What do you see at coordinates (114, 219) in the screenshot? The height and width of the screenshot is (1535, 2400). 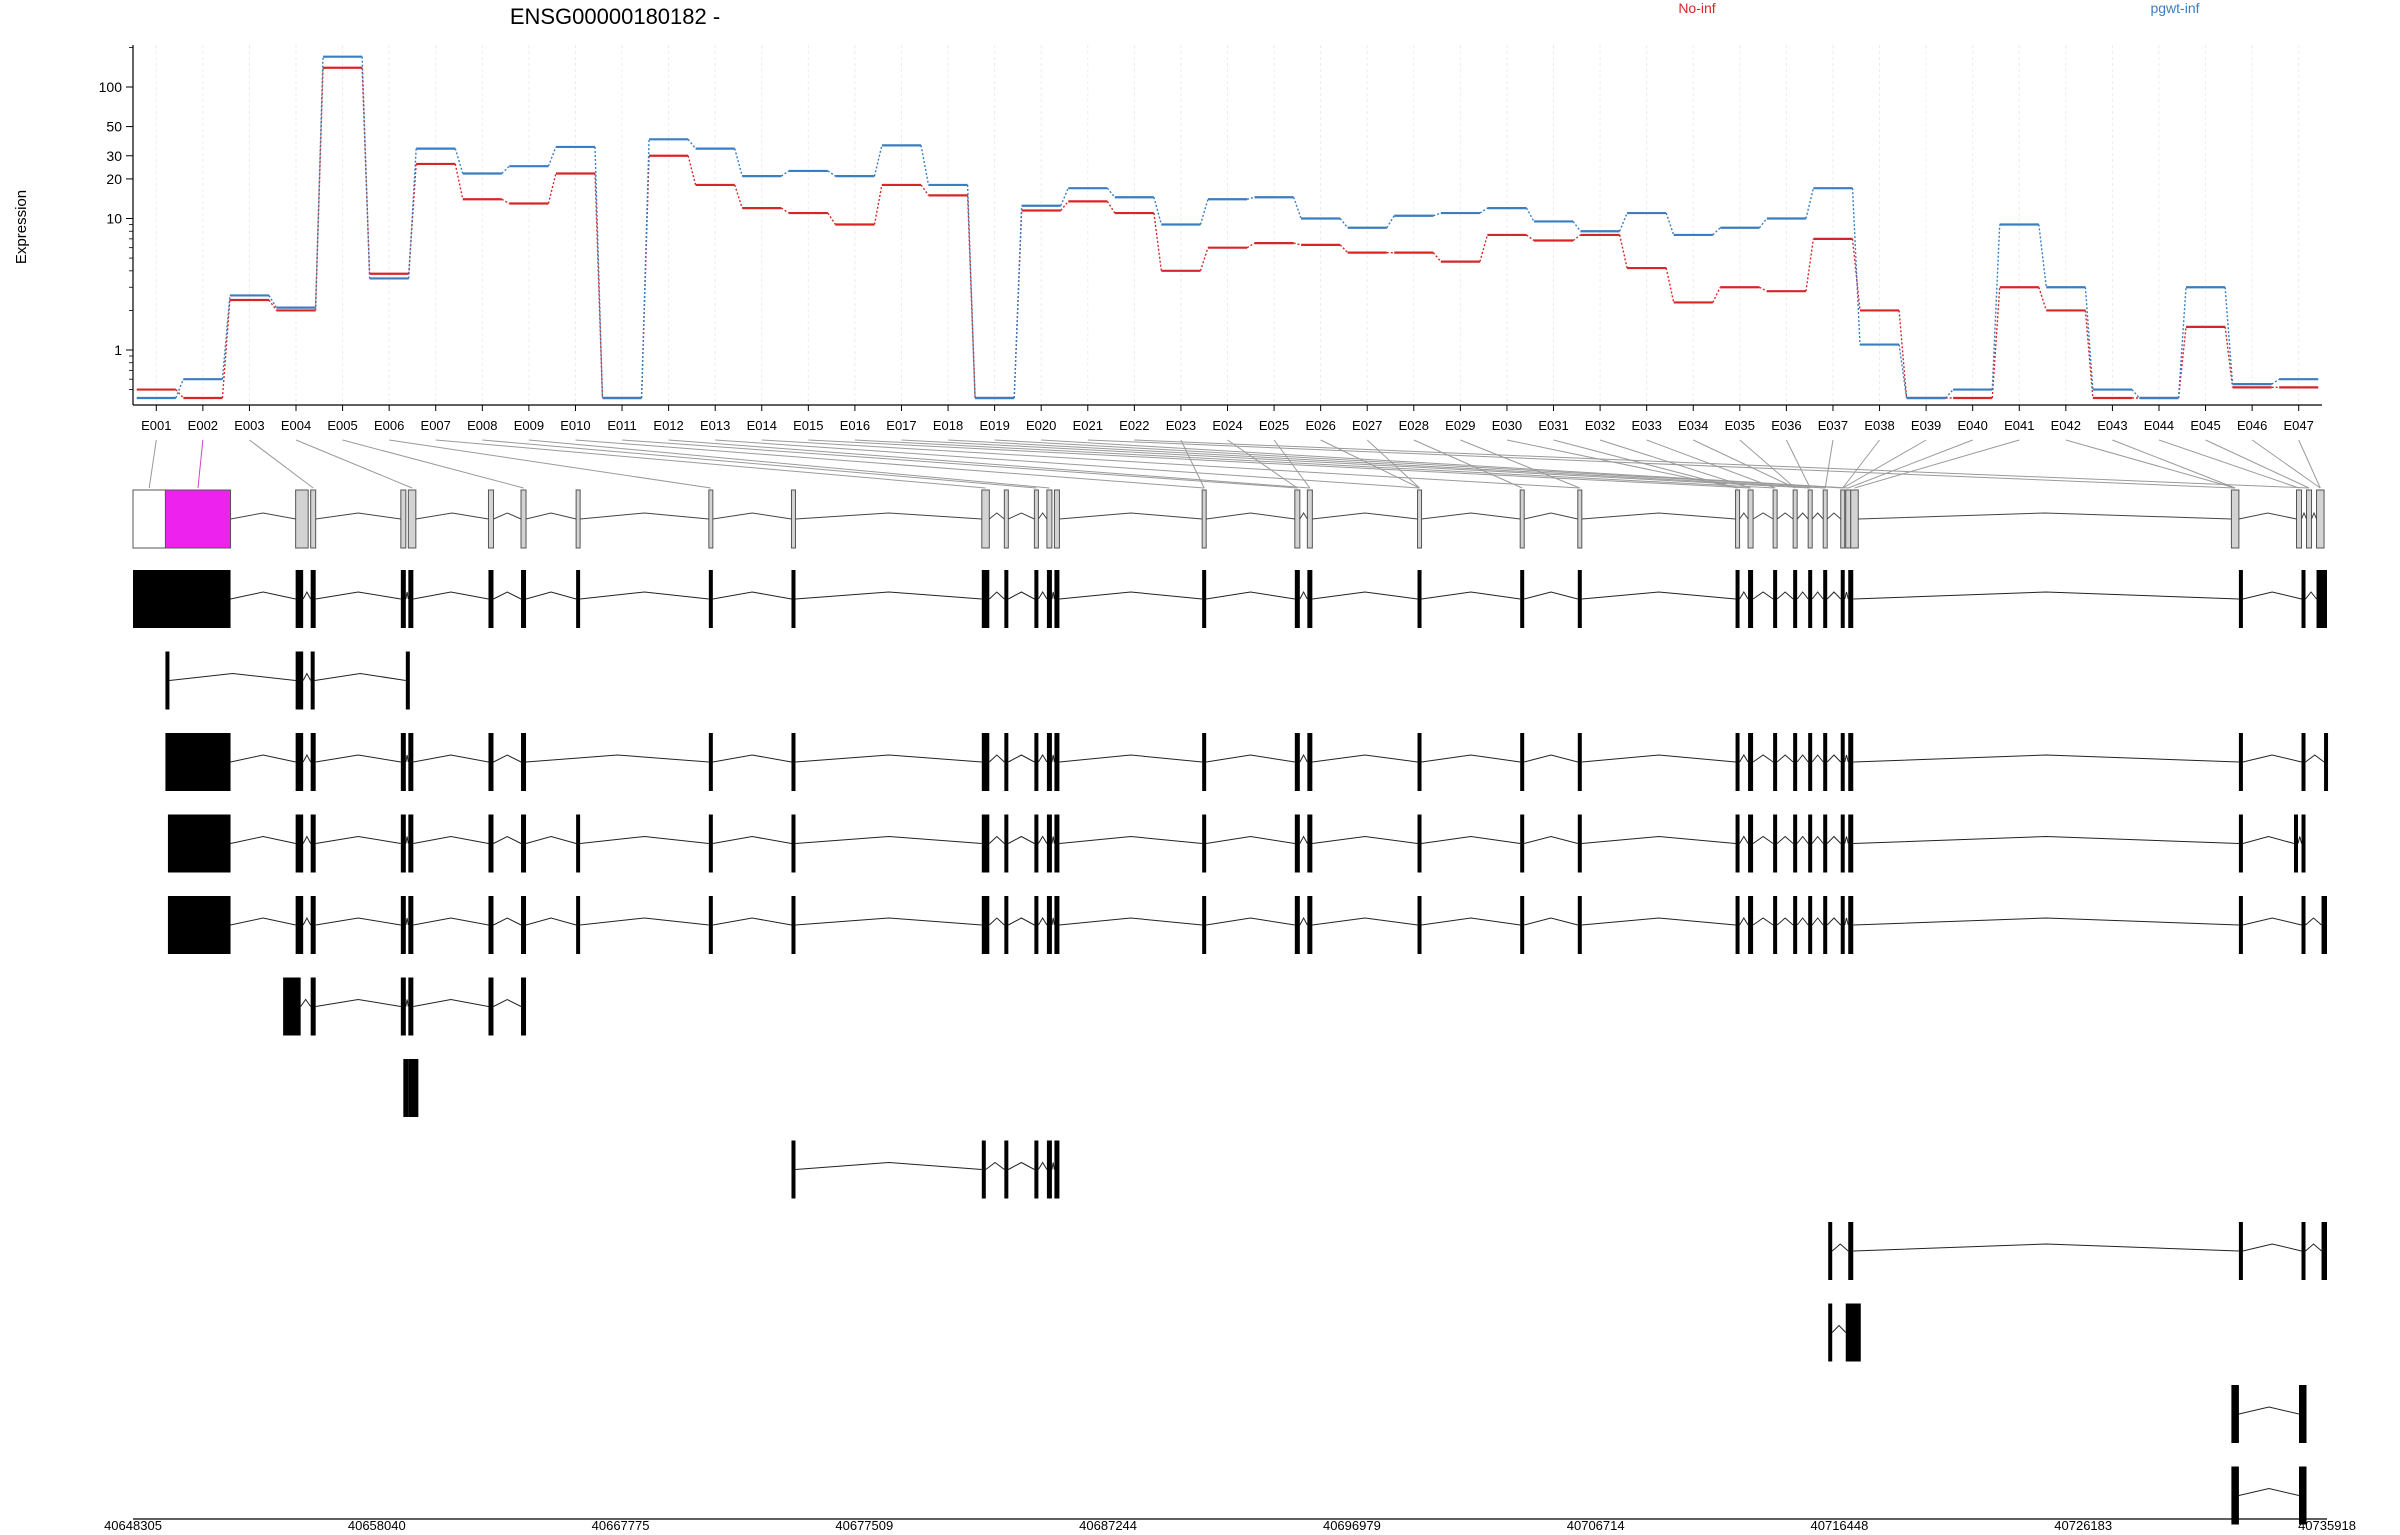 I see `y-tick-label: 10` at bounding box center [114, 219].